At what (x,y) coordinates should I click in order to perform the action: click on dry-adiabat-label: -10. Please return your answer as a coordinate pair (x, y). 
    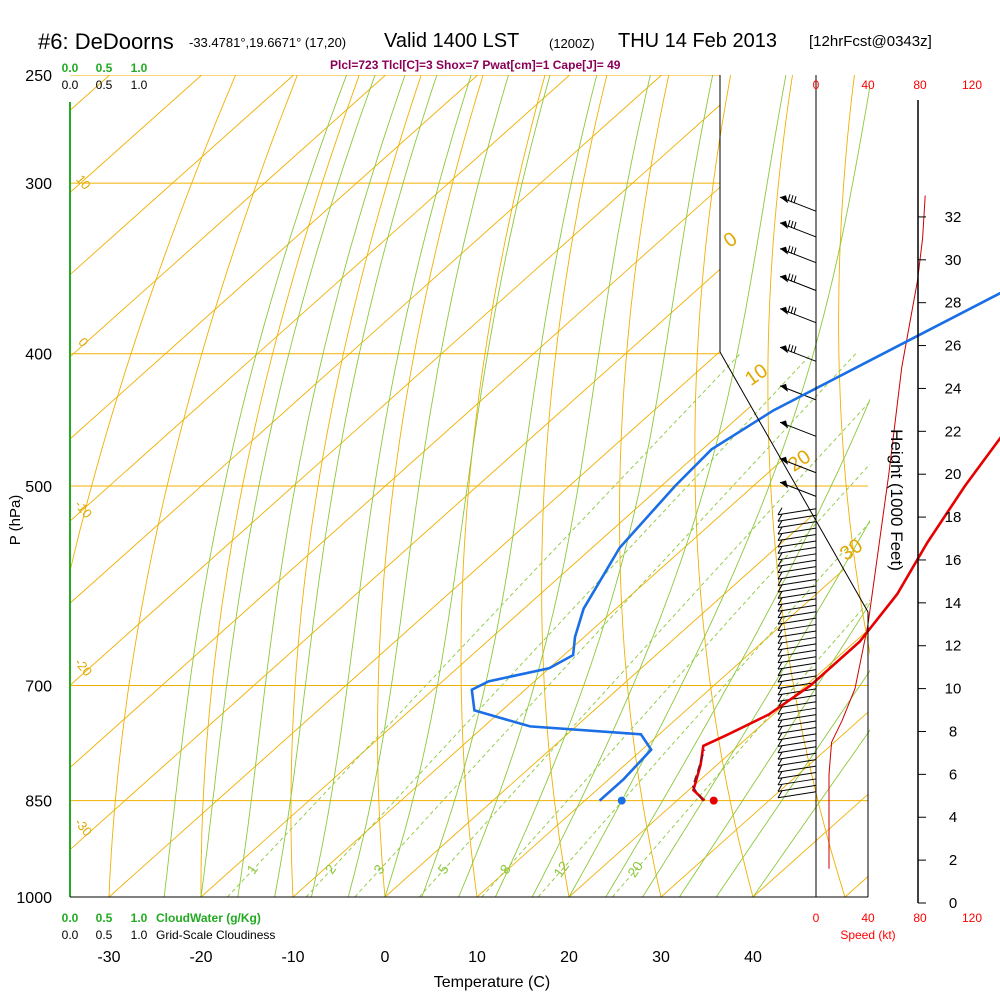
    Looking at the image, I should click on (84, 509).